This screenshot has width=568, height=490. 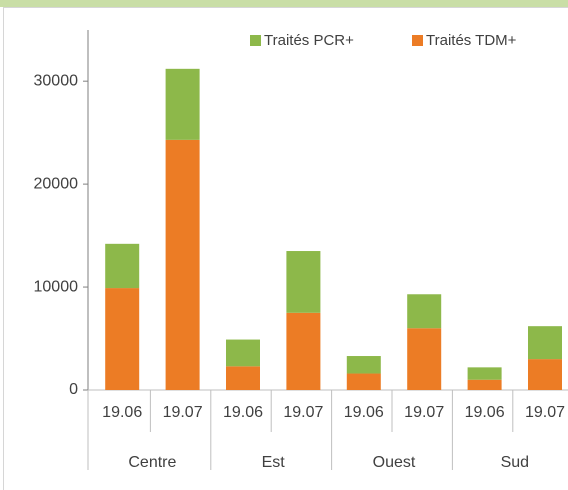 What do you see at coordinates (56, 80) in the screenshot?
I see `y-tick-label: 30000` at bounding box center [56, 80].